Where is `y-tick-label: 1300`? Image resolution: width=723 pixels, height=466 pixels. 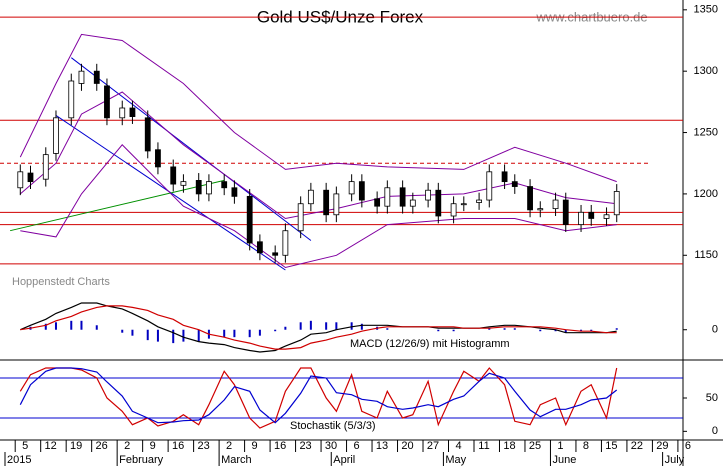
y-tick-label: 1300 is located at coordinates (706, 71).